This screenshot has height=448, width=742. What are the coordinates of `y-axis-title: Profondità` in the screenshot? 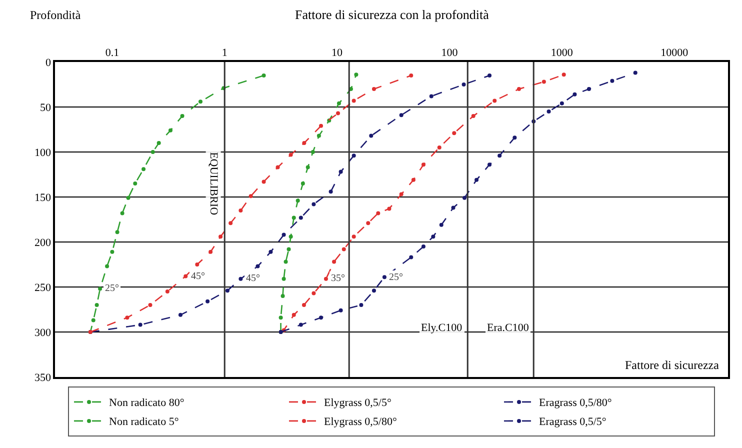 It's located at (56, 15).